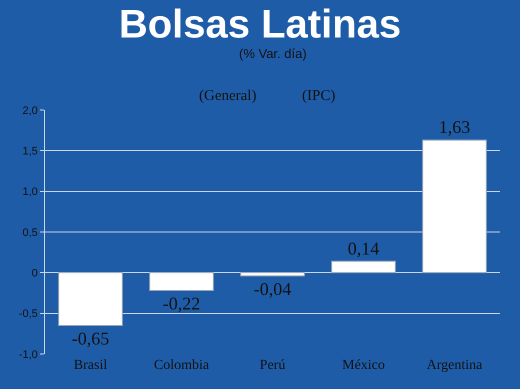  What do you see at coordinates (364, 248) in the screenshot?
I see `data-label: 0,14` at bounding box center [364, 248].